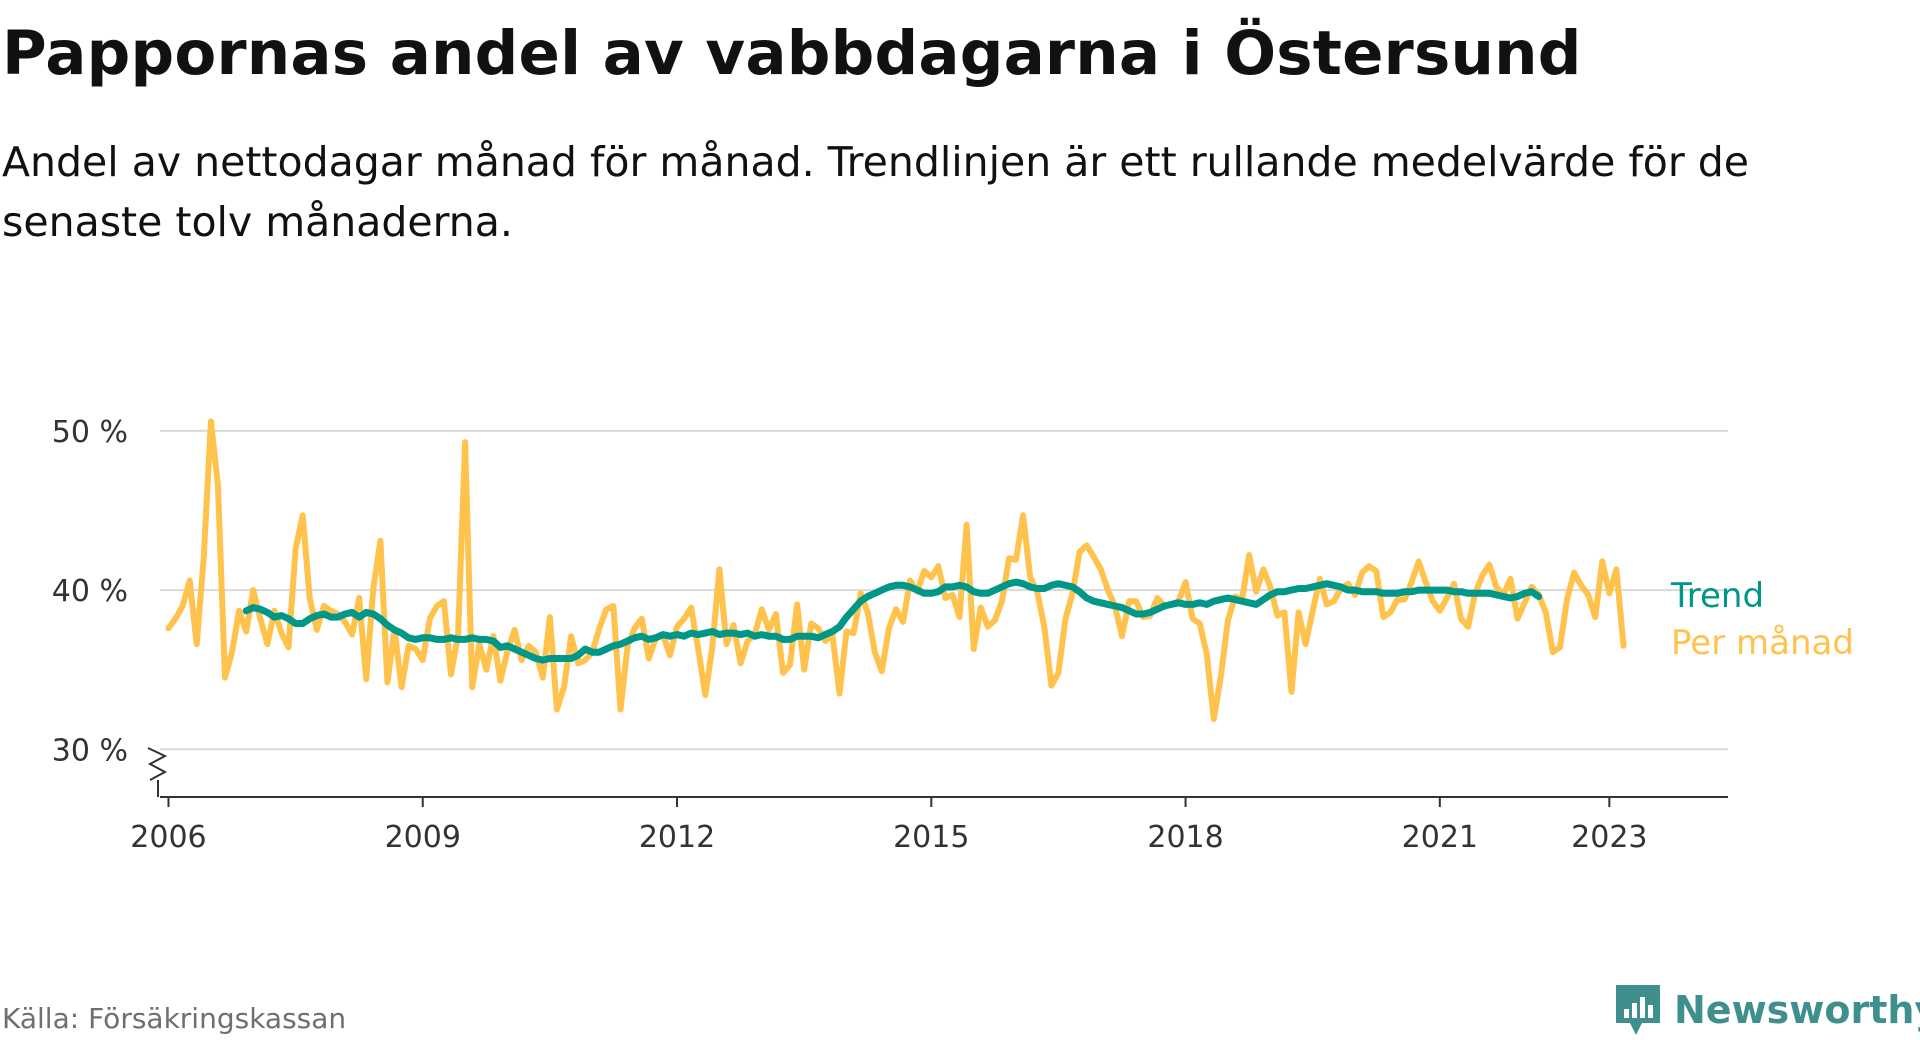  Describe the element at coordinates (90, 591) in the screenshot. I see `y-tick-label: 40 %` at that location.